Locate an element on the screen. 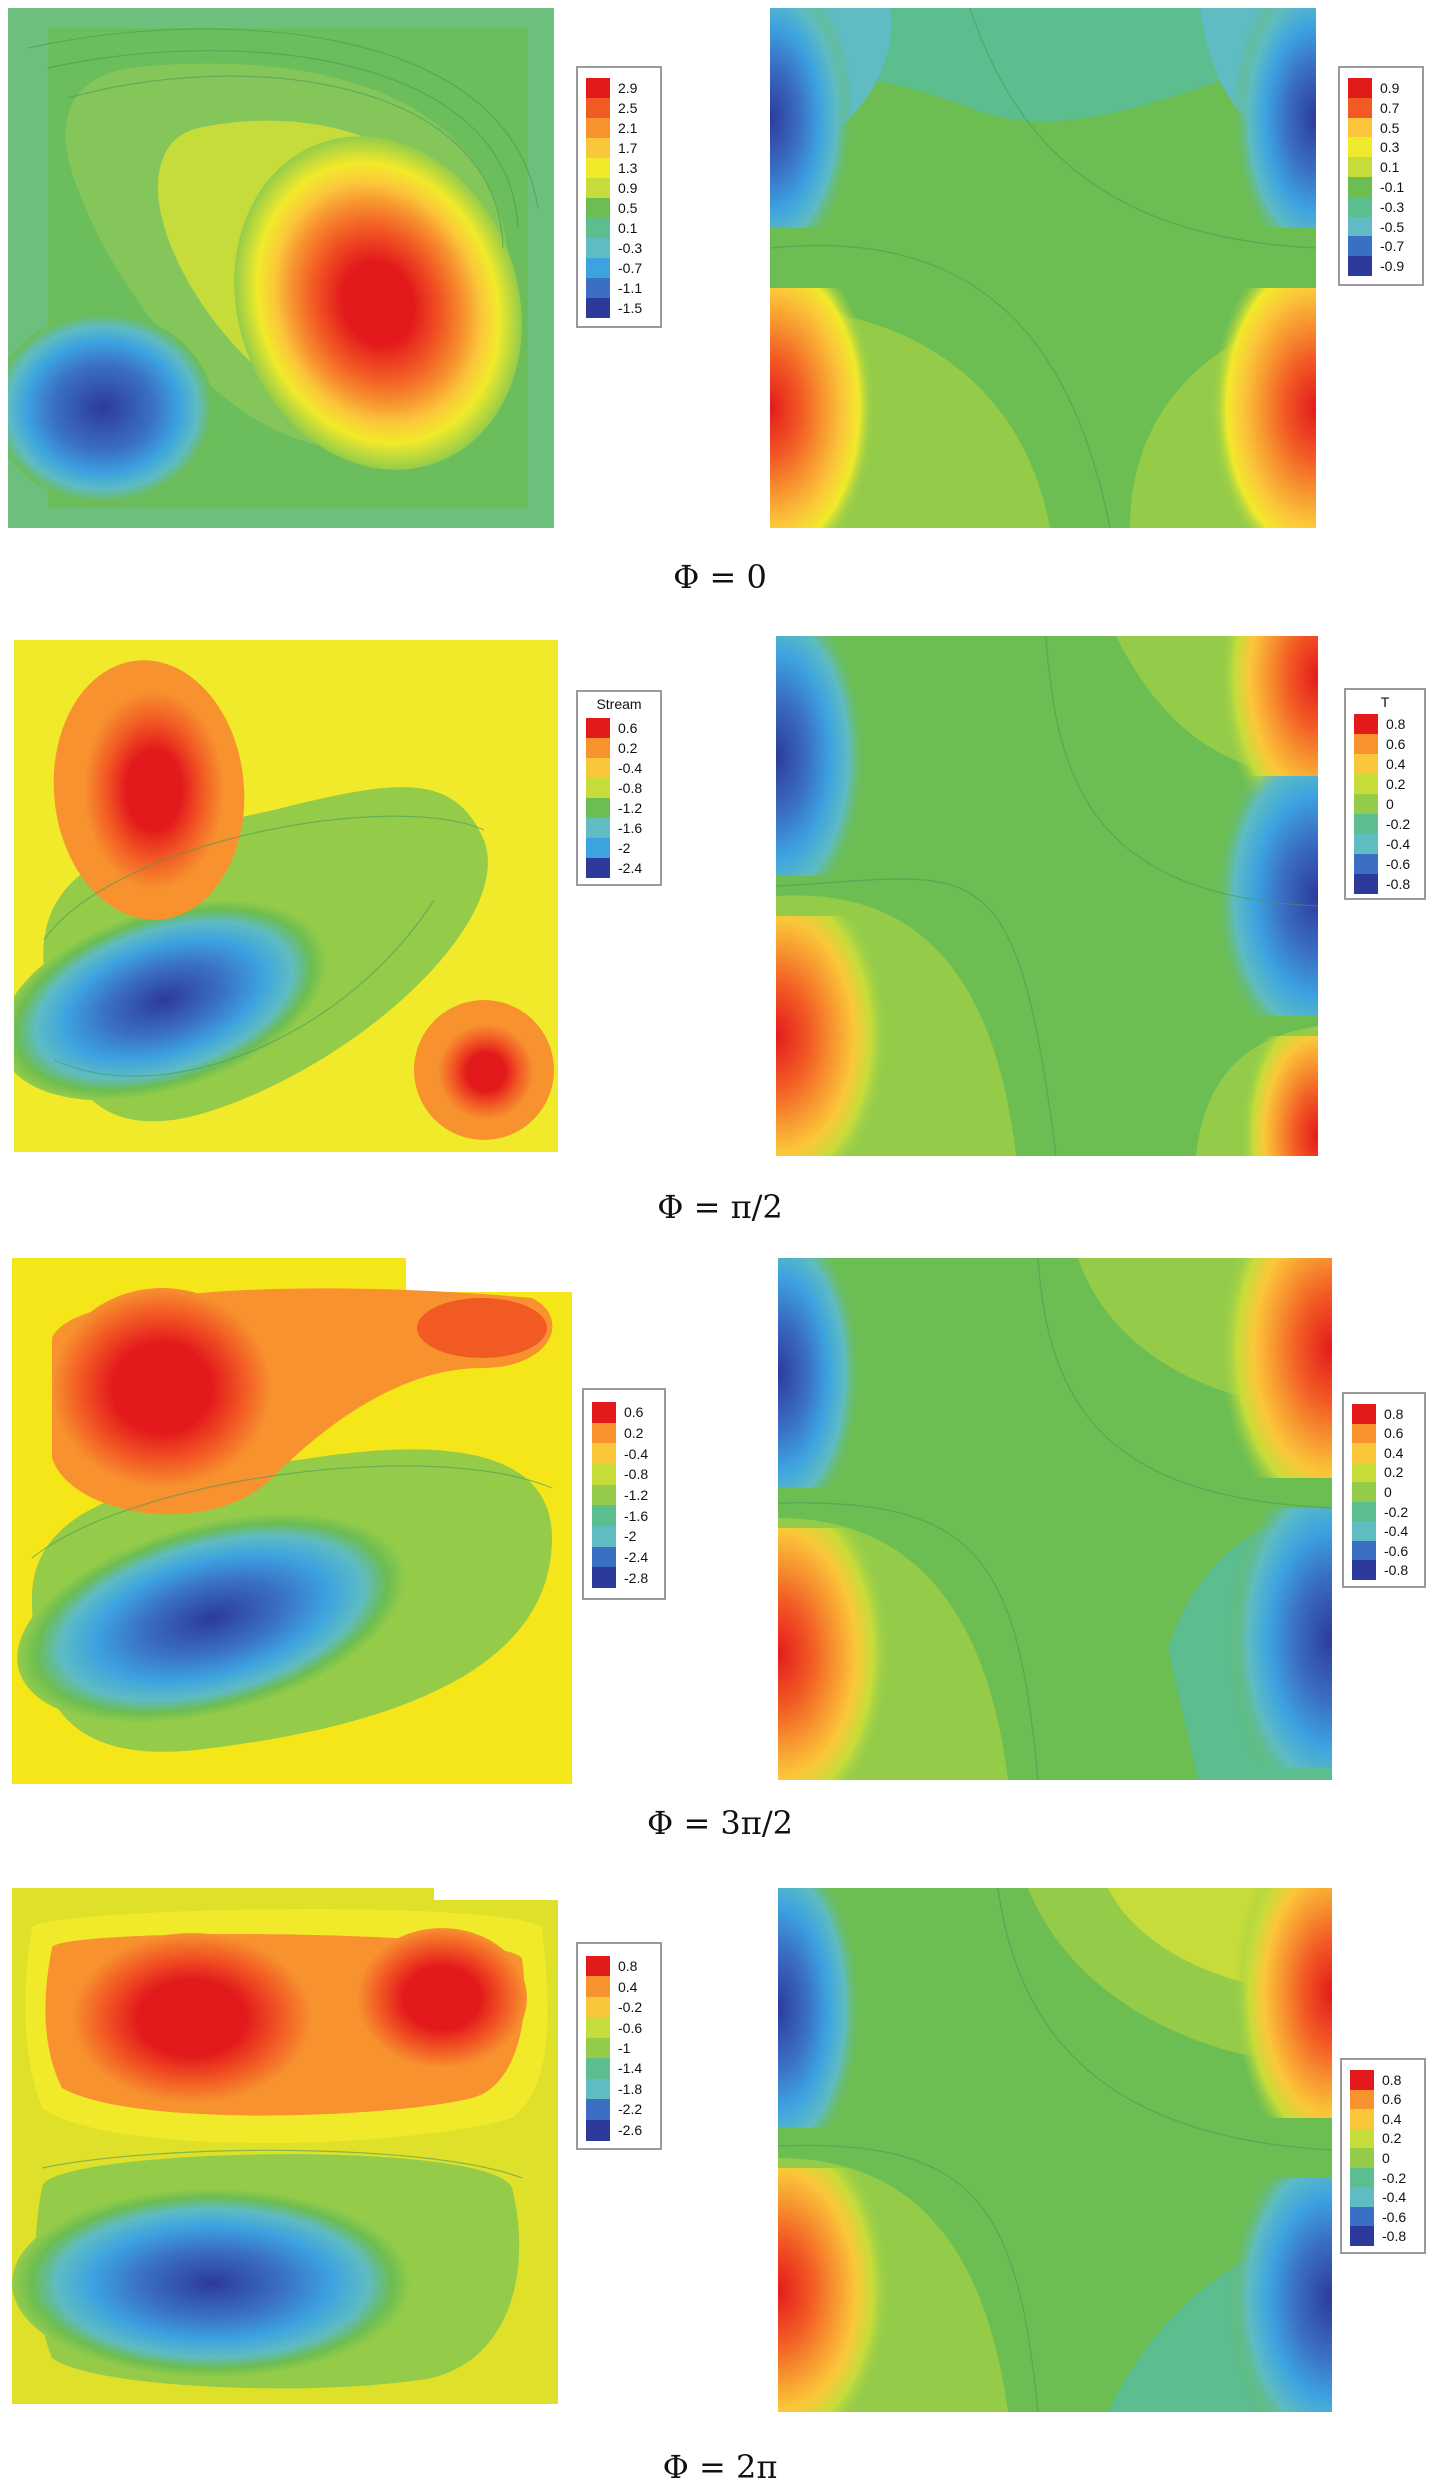 Image resolution: width=1440 pixels, height=2487 pixels. colorbar-tick-label: -0.7 is located at coordinates (1392, 246).